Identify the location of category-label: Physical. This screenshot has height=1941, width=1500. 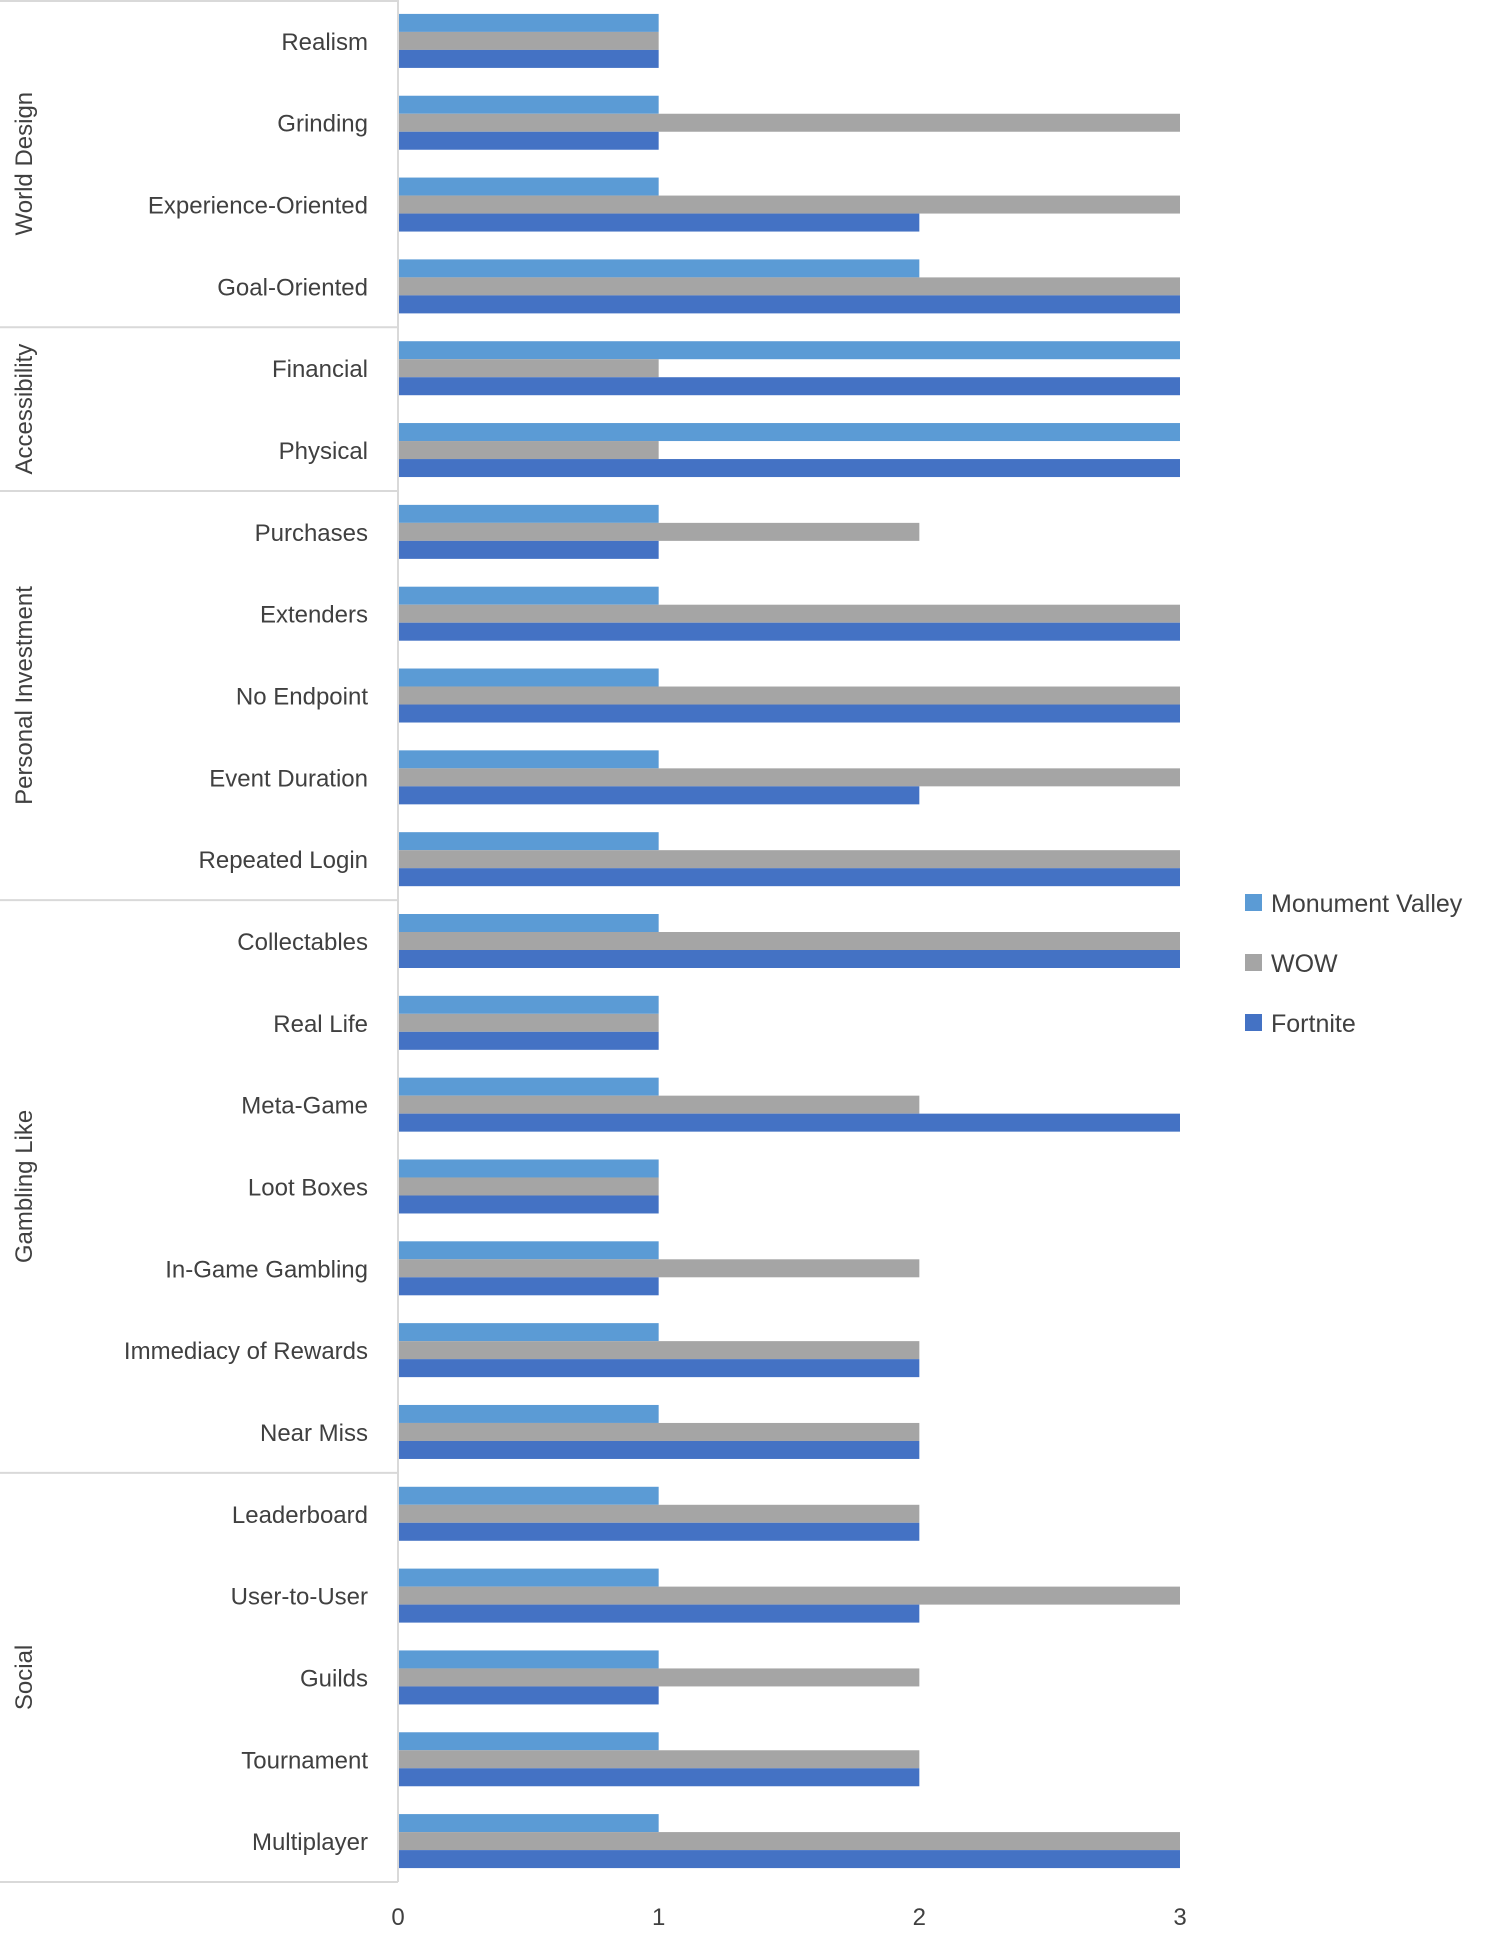
(323, 451).